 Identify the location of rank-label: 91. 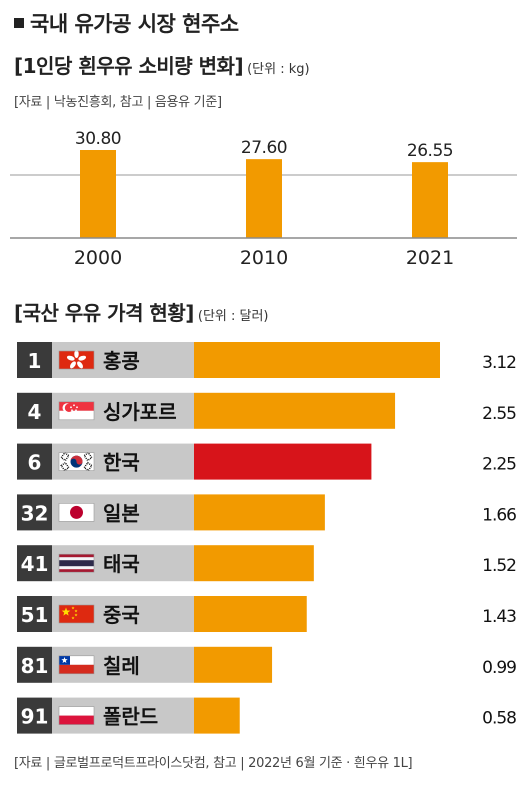
(35, 717).